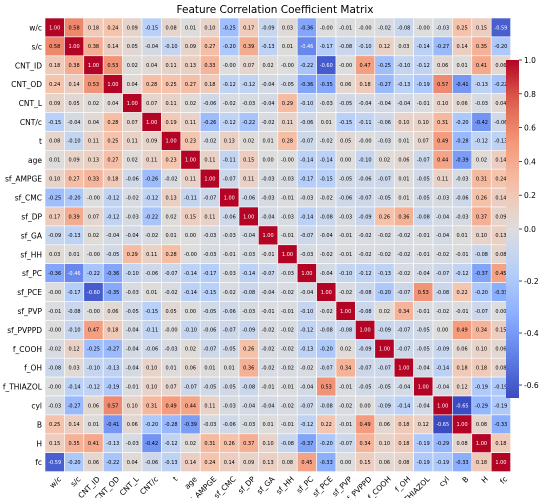 Image resolution: width=550 pixels, height=498 pixels. Describe the element at coordinates (151, 179) in the screenshot. I see `cell-value-8-5: -0.26` at that location.